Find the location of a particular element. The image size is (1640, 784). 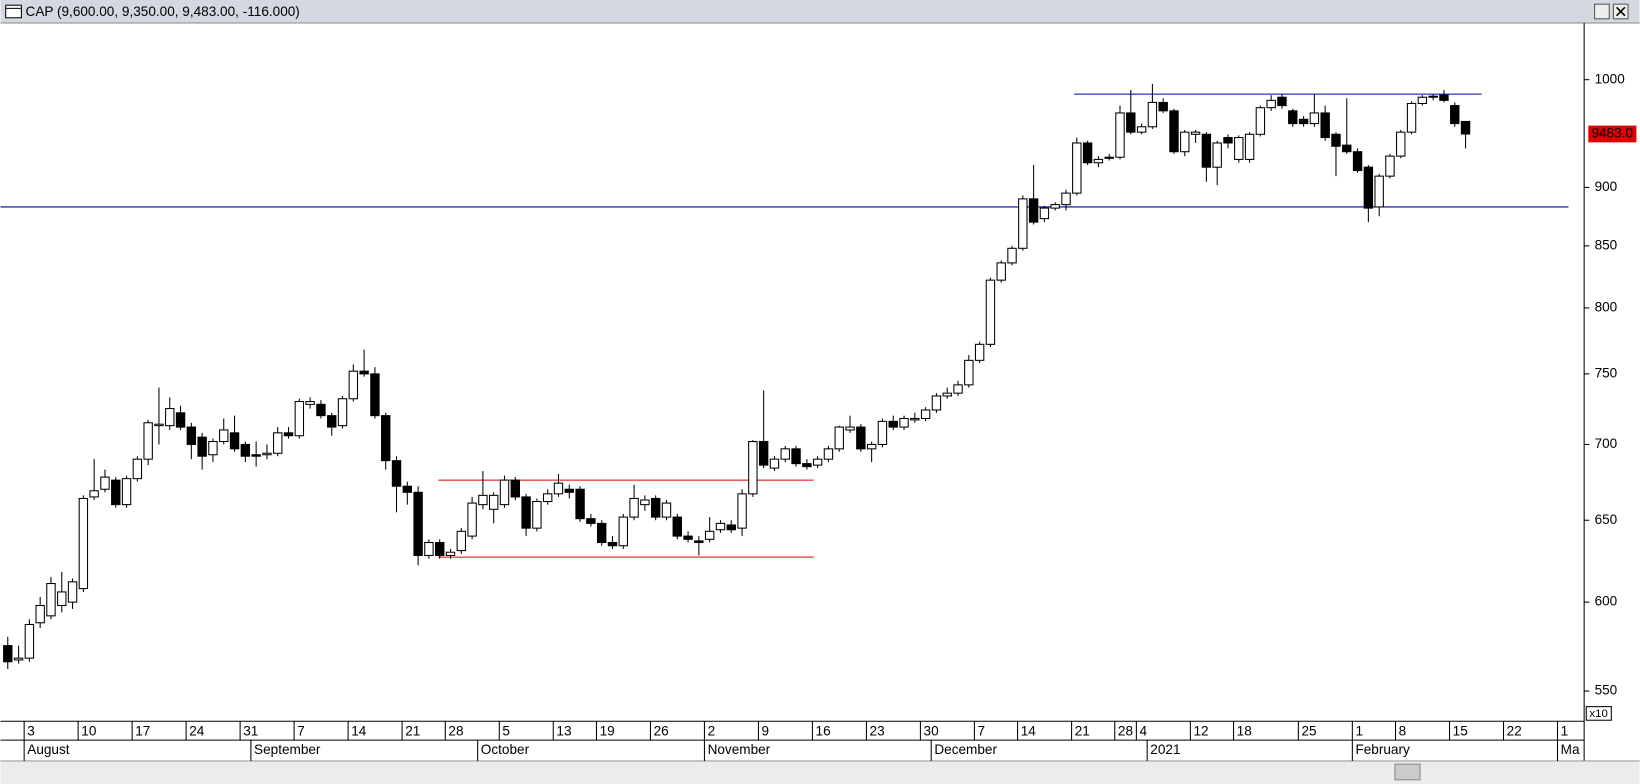

x-tick-label: 31 is located at coordinates (250, 730).